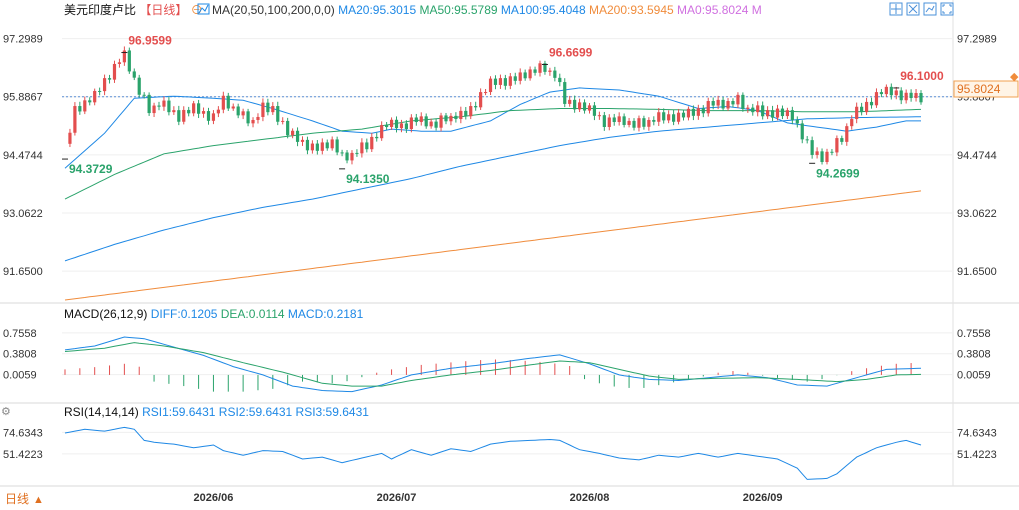 This screenshot has width=1019, height=510. Describe the element at coordinates (250, 314) in the screenshot. I see `legend-dea: DEA:0.0114` at that location.